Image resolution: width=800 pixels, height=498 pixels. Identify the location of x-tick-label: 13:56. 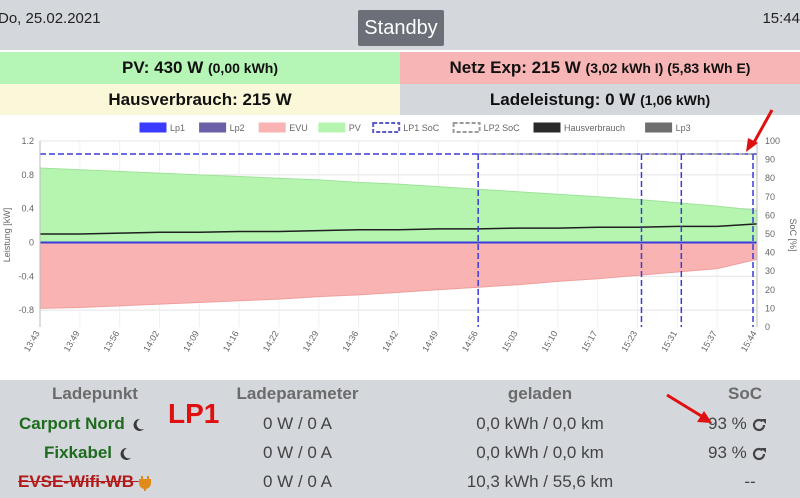
(111, 341).